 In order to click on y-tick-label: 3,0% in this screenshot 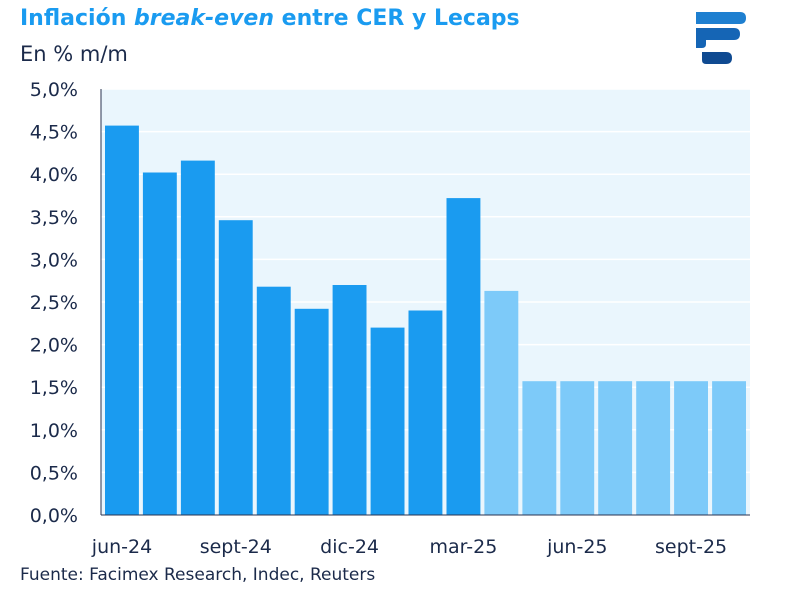, I will do `click(54, 260)`.